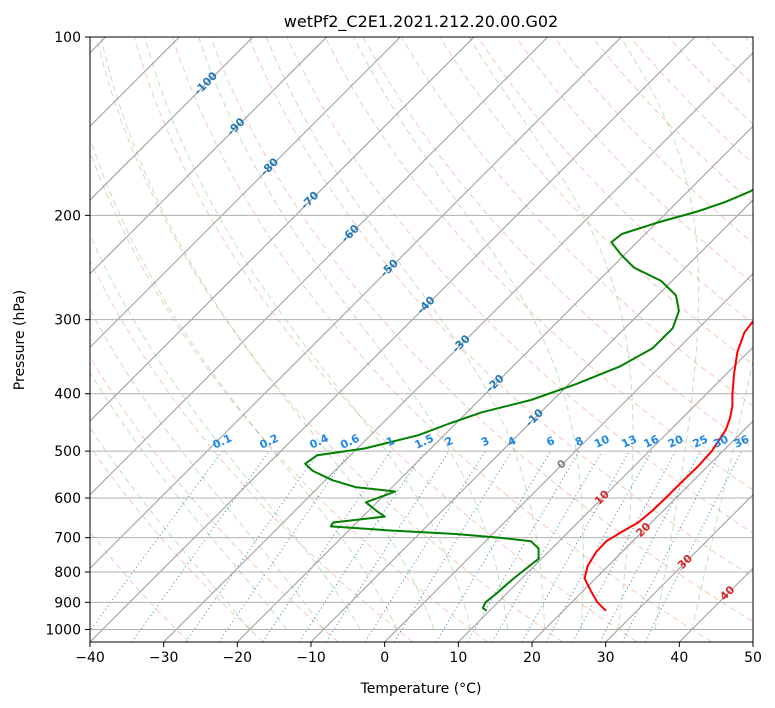  Describe the element at coordinates (550, 441) in the screenshot. I see `mixing-ratio-label: 6` at that location.